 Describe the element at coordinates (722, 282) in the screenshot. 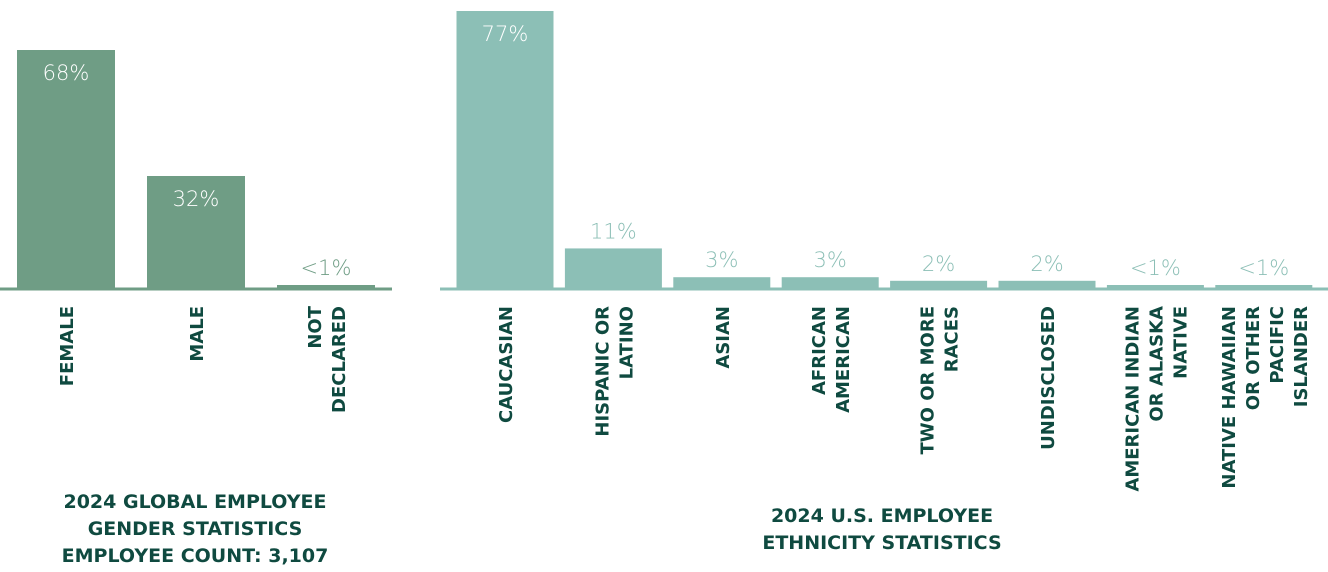

I see `ethnicity-bar-asian` at that location.